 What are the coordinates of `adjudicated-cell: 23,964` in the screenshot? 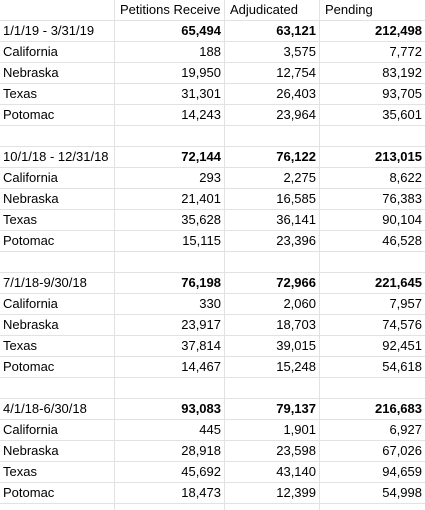 It's located at (271, 115).